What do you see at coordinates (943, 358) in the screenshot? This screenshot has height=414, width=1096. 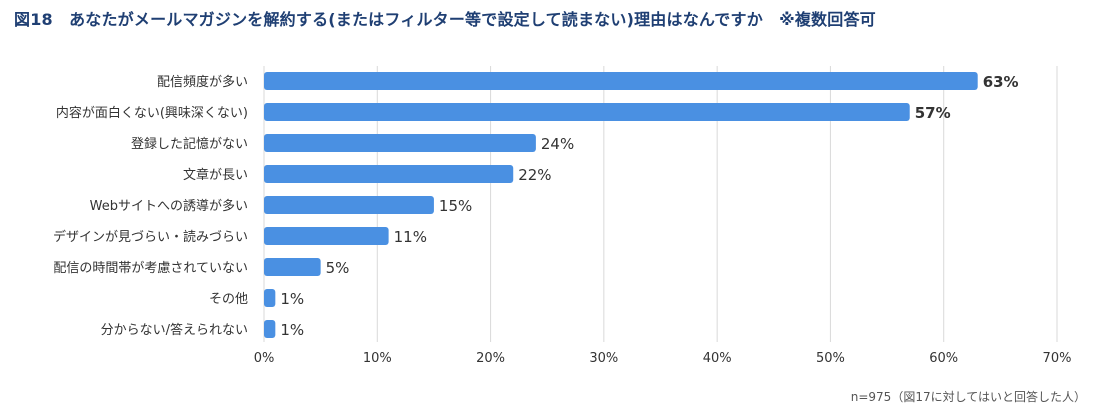 I see `x-tick-label: 60%` at bounding box center [943, 358].